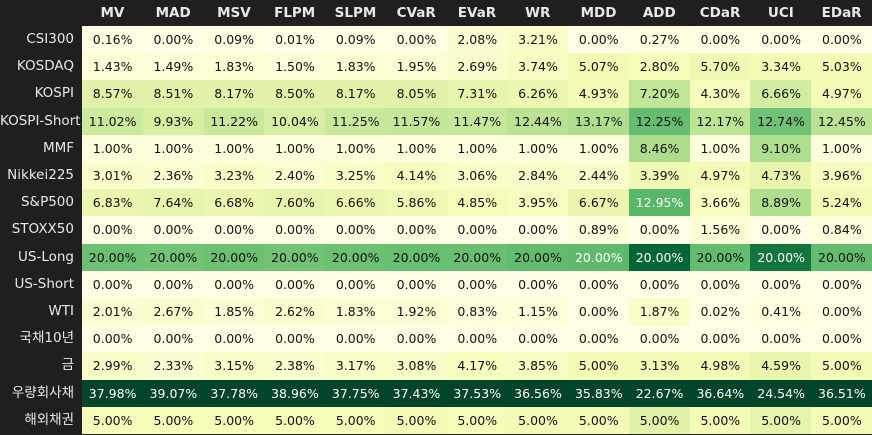 The image size is (872, 435). Describe the element at coordinates (49, 419) in the screenshot. I see `row-header: 해외채권` at that location.